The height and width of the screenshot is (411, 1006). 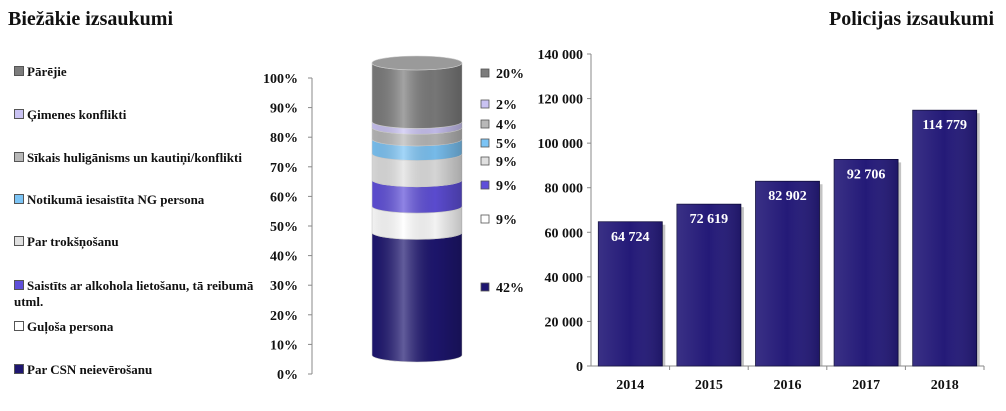 I want to click on y-tick-label: 30%, so click(x=284, y=286).